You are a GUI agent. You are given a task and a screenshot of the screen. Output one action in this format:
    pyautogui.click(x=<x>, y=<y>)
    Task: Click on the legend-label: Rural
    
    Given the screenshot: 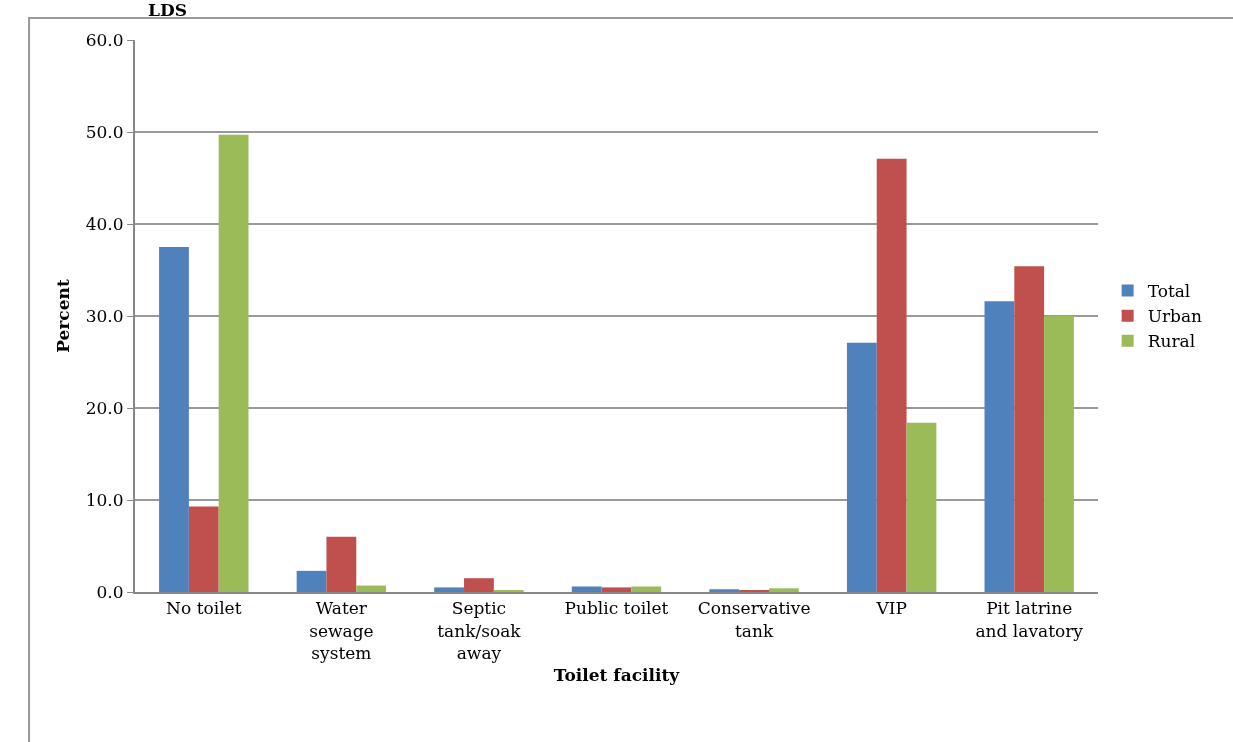 What is the action you would take?
    pyautogui.click(x=1171, y=341)
    